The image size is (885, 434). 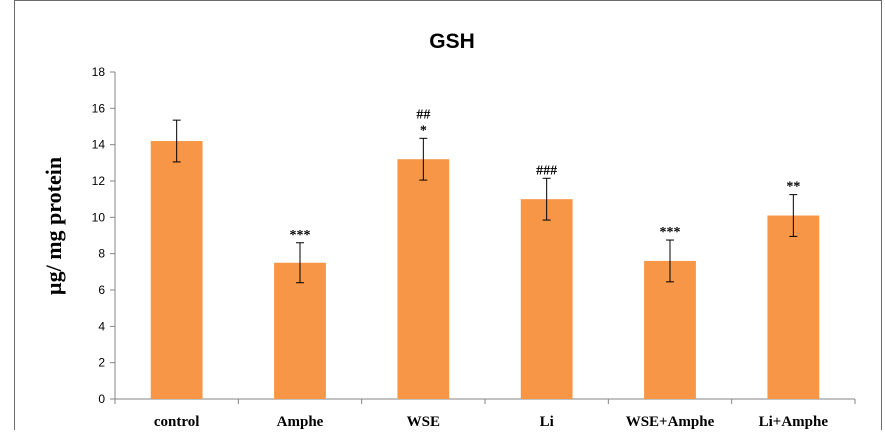 I want to click on y-tick-label: 4, so click(x=101, y=326).